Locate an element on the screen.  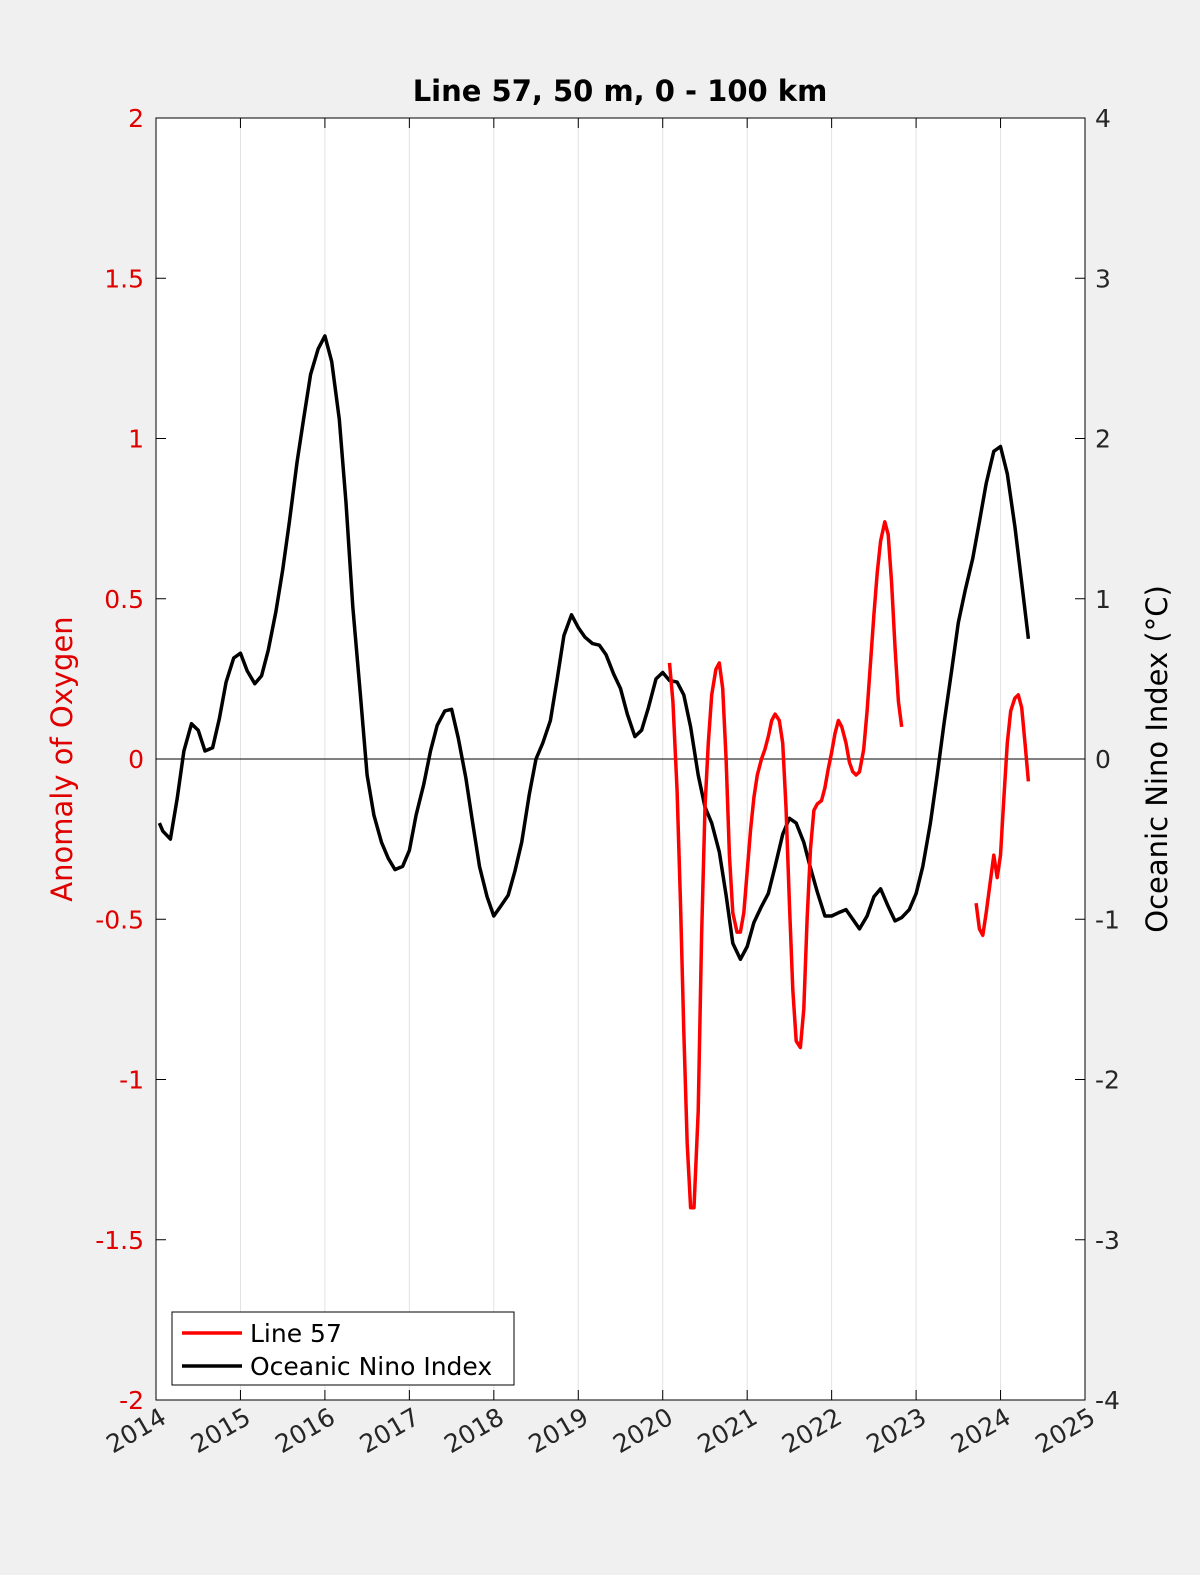
x-tick-label: 2017 is located at coordinates (390, 1430).